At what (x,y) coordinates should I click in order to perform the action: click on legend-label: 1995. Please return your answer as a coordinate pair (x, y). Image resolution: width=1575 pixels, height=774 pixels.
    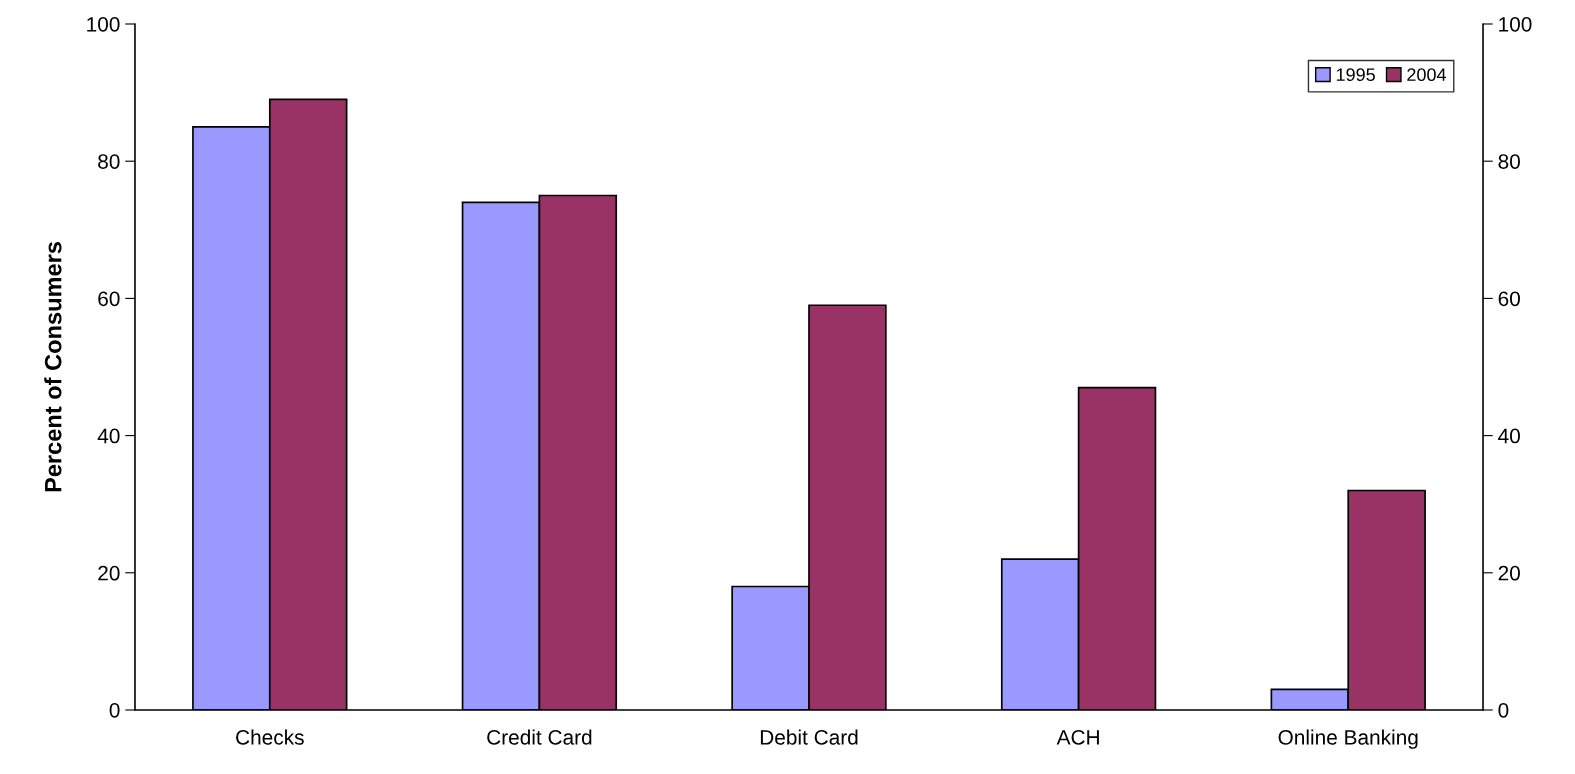
    Looking at the image, I should click on (1355, 75).